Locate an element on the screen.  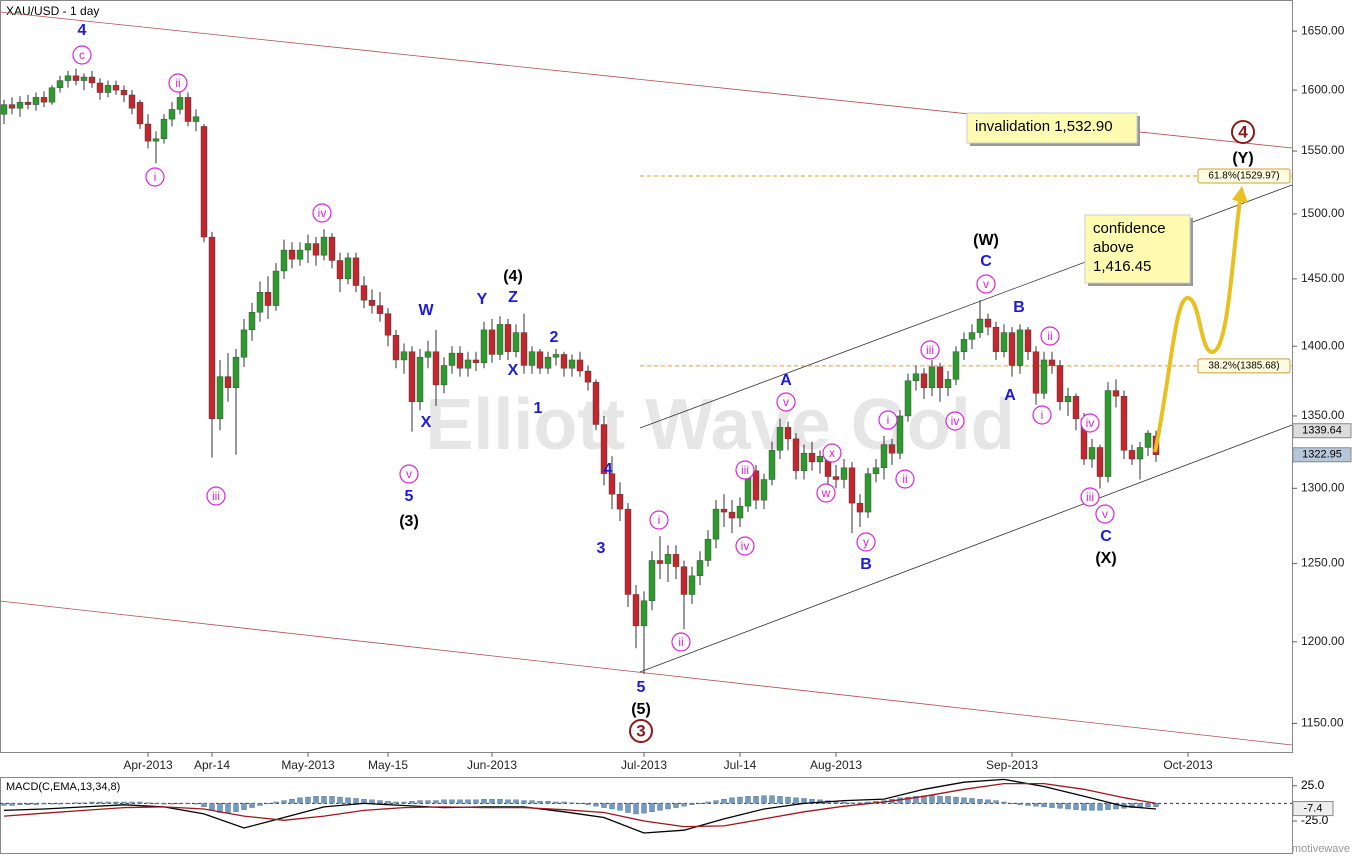
wave-label: 5 is located at coordinates (641, 687).